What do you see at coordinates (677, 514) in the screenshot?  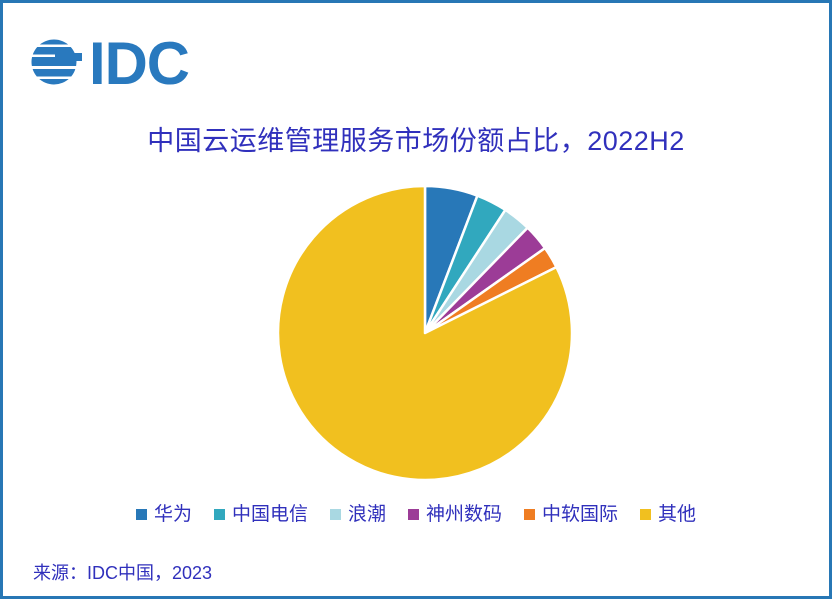 I see `legend-label-others: 其他` at bounding box center [677, 514].